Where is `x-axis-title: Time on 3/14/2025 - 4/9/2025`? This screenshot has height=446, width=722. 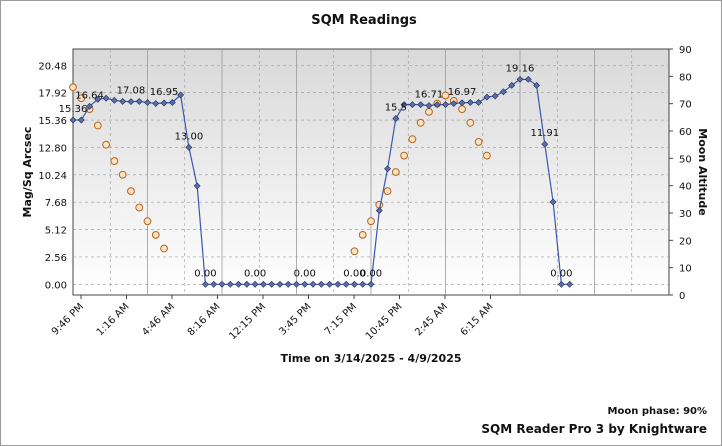 x-axis-title: Time on 3/14/2025 - 4/9/2025 is located at coordinates (370, 358).